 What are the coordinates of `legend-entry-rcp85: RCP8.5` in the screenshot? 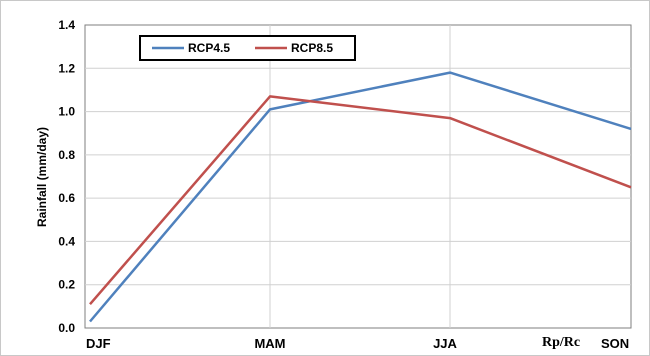 It's located at (312, 48).